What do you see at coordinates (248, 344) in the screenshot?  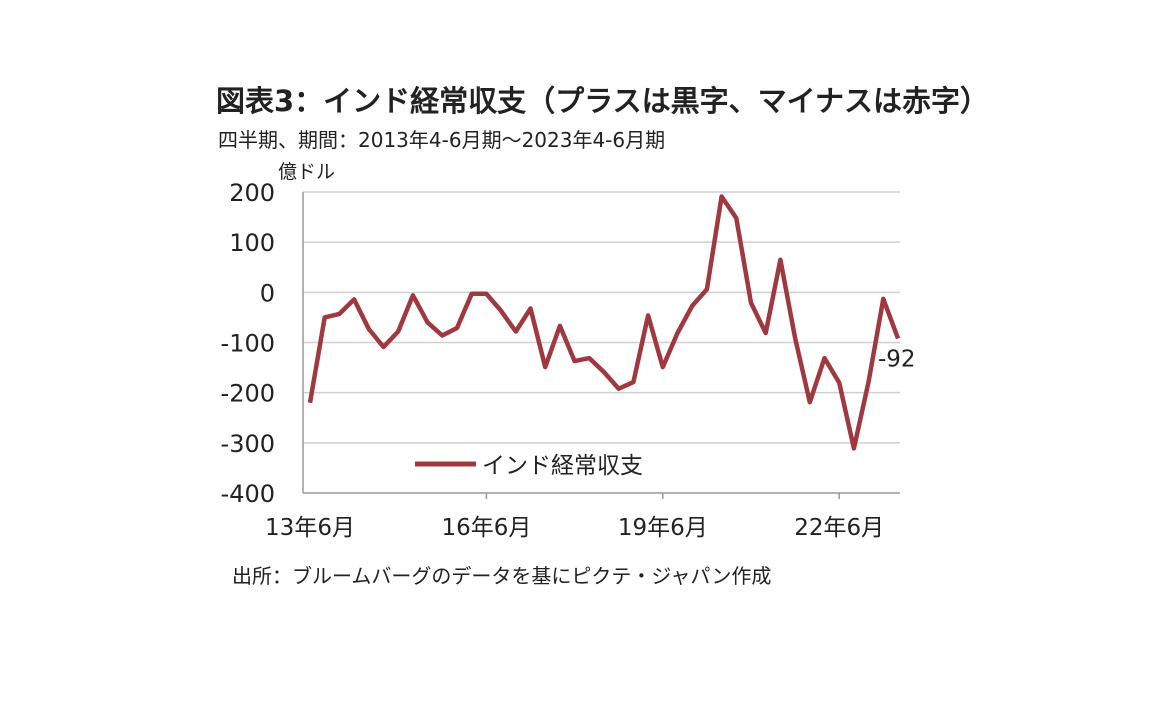 I see `y-tick-label: -100` at bounding box center [248, 344].